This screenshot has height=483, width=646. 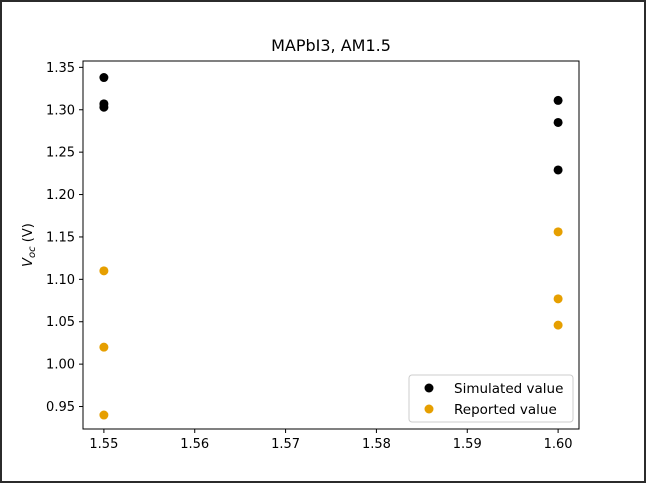 I want to click on legend-box, so click(x=491, y=398).